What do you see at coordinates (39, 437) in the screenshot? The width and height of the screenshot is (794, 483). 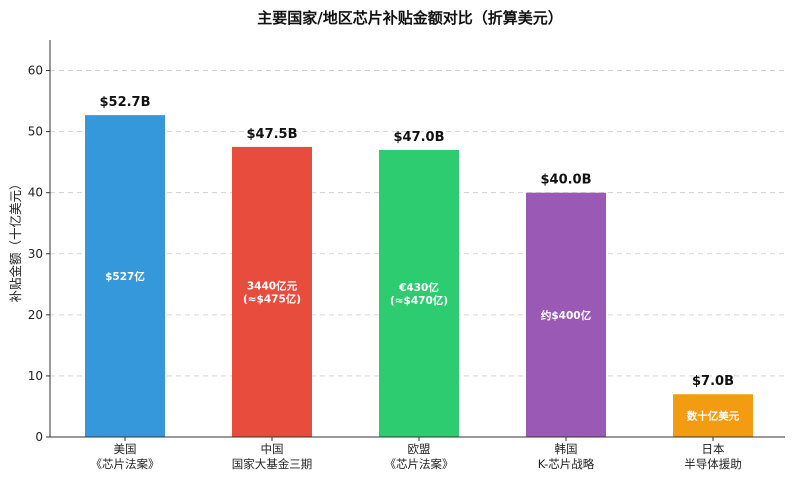 I see `y-tick-label: 0` at bounding box center [39, 437].